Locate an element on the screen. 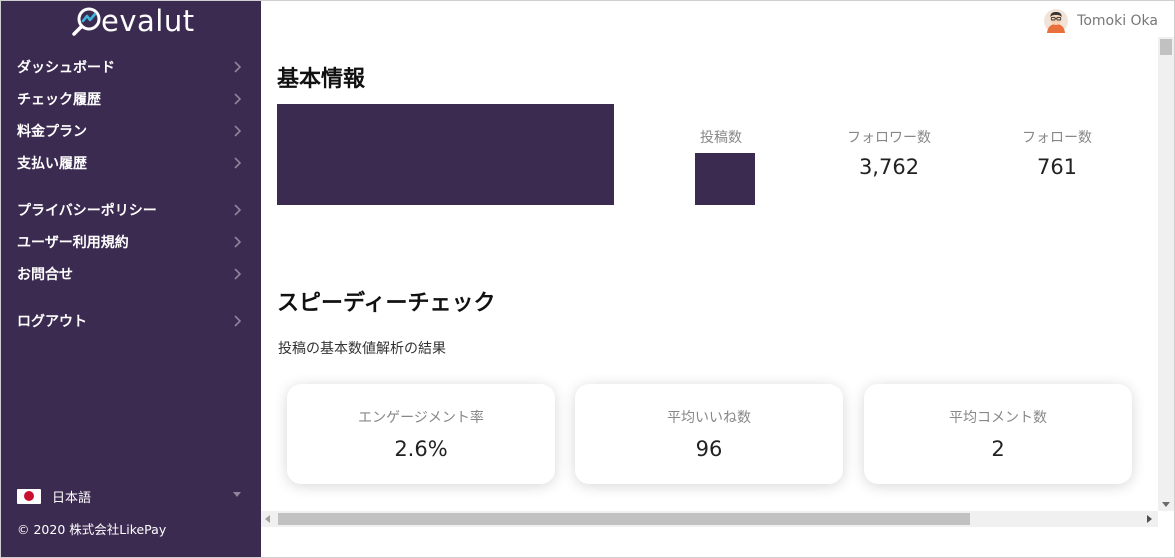 Image resolution: width=1175 pixels, height=558 pixels. section-title-basic-info: 基本情報 is located at coordinates (321, 79).